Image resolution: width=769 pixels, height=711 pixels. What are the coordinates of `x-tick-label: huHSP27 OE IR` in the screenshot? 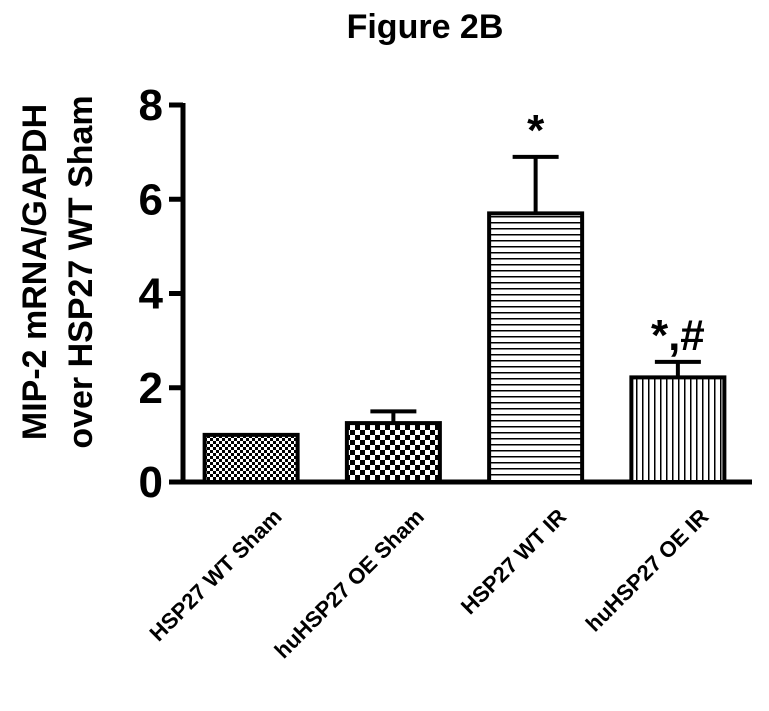 It's located at (647, 570).